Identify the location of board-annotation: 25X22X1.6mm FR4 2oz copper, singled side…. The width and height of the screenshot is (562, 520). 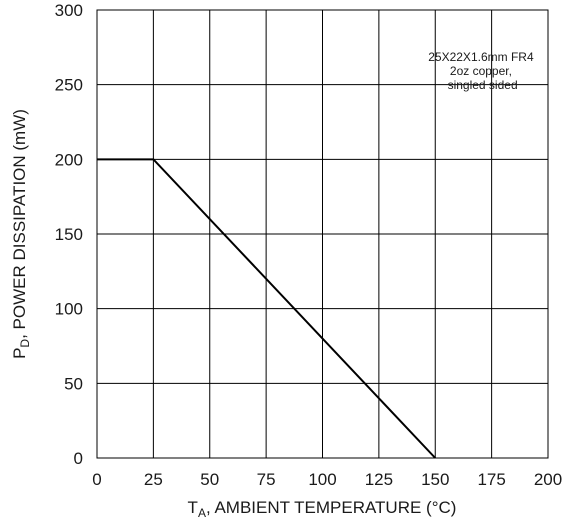
(482, 71).